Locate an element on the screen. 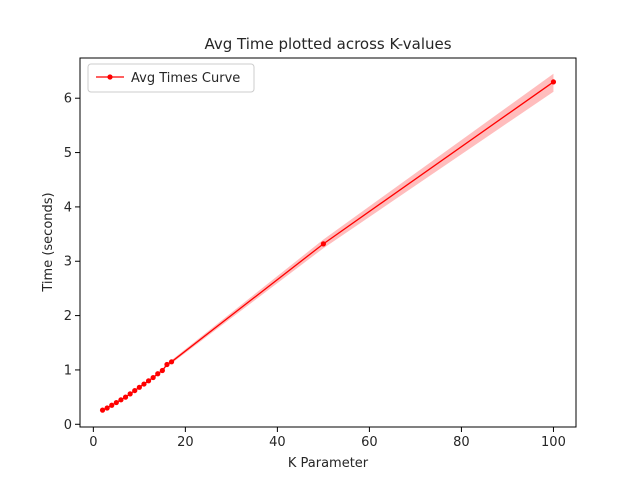  x-tick-label-3: 60 is located at coordinates (369, 442).